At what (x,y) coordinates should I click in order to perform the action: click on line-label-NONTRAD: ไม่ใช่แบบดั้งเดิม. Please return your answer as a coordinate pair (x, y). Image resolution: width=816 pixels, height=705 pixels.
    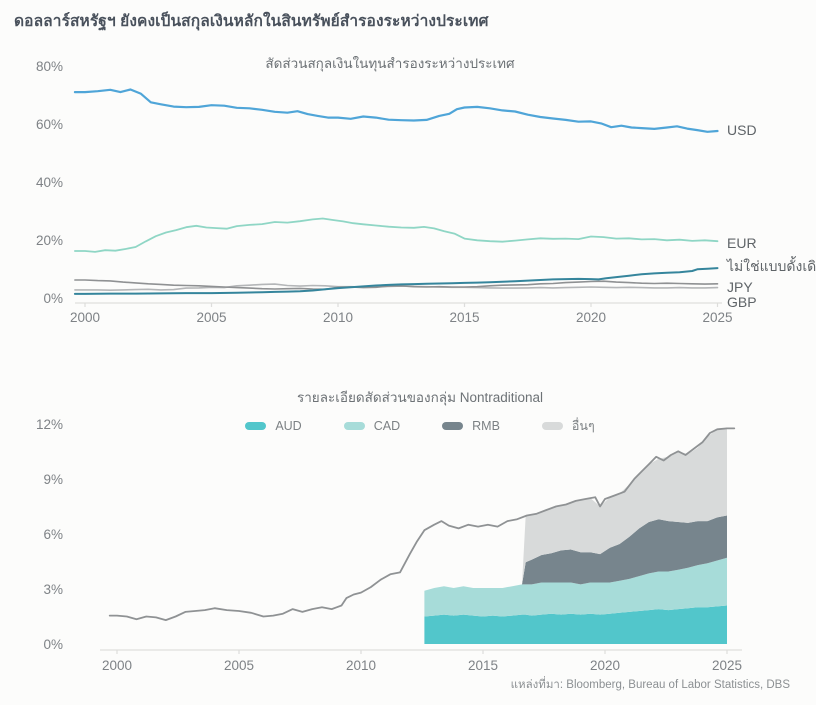
    Looking at the image, I should click on (771, 266).